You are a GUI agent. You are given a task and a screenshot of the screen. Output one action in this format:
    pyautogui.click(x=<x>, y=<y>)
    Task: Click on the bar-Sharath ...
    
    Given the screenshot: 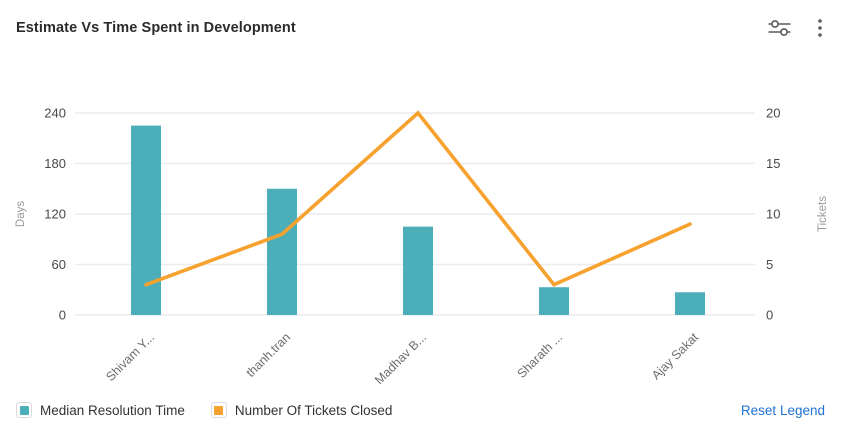 What is the action you would take?
    pyautogui.click(x=554, y=301)
    